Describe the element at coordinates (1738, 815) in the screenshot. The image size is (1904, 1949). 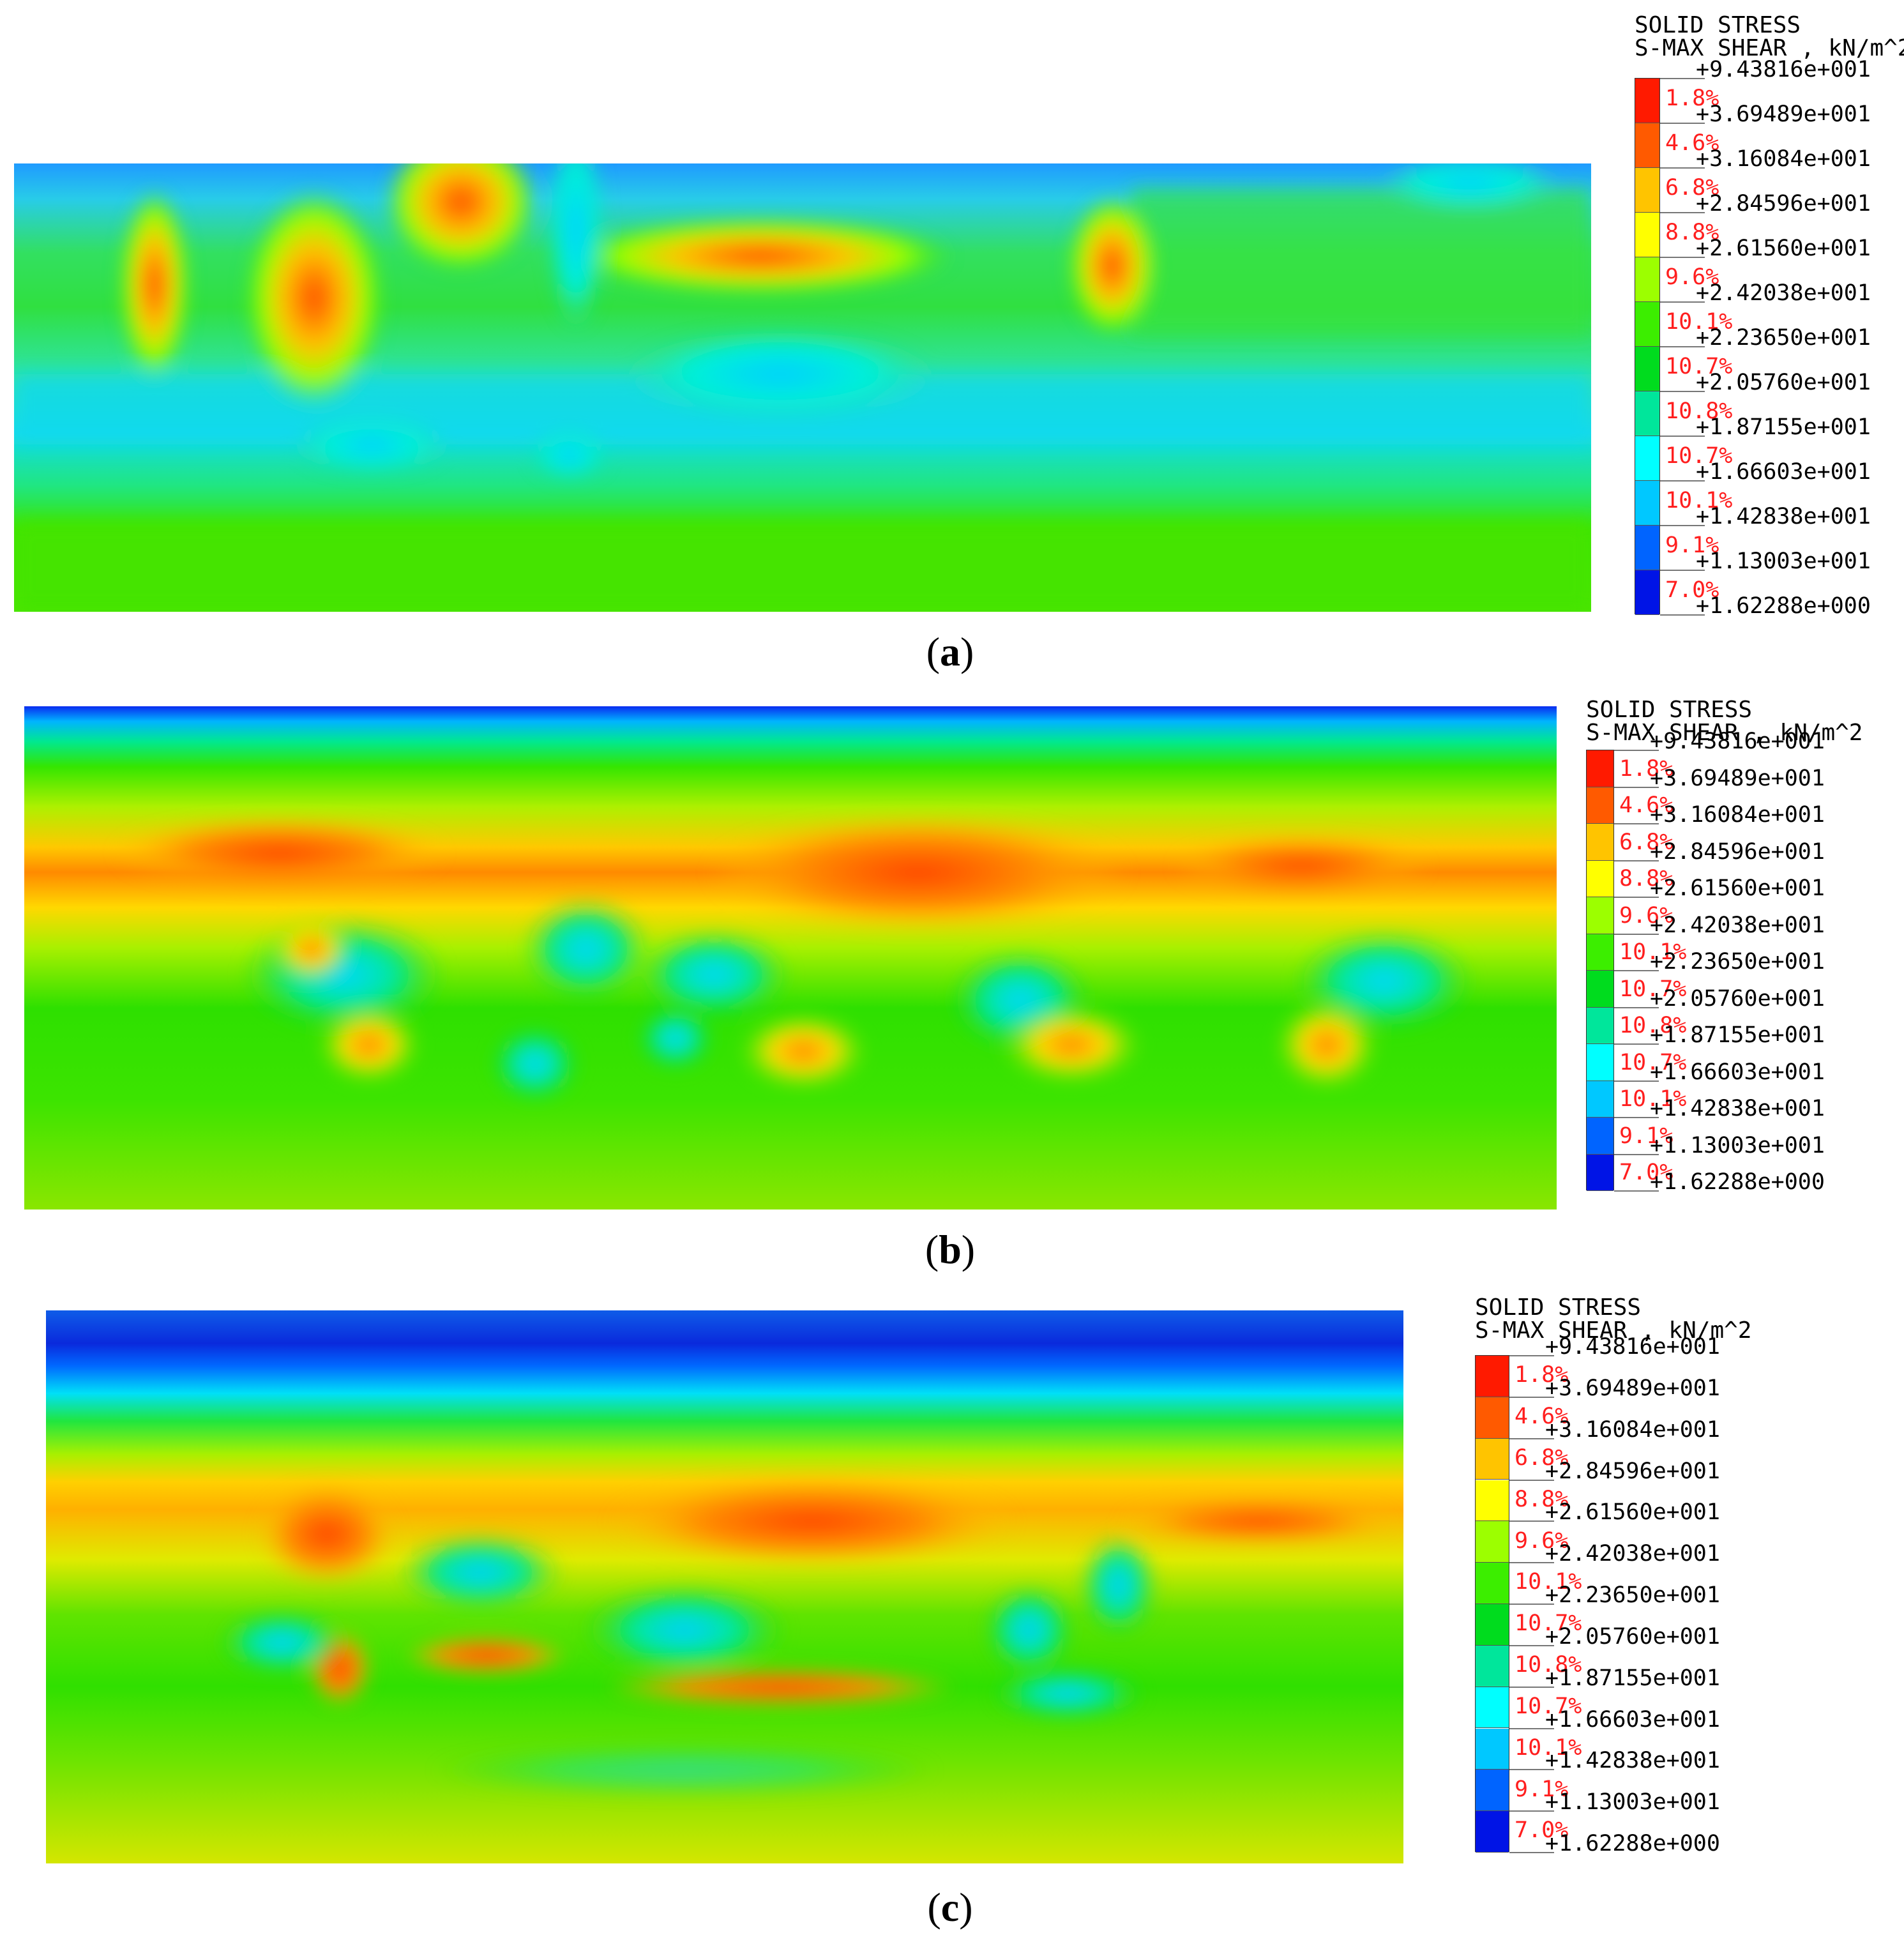
I see `legend-value: +3.16084e+001` at that location.